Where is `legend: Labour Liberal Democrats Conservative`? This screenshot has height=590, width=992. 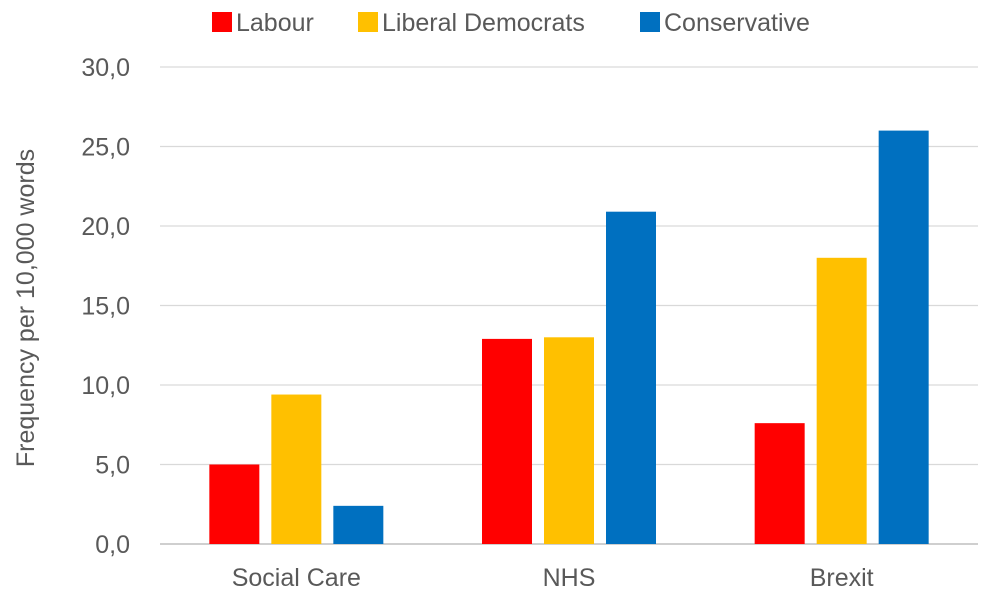
legend: Labour Liberal Democrats Conservative is located at coordinates (511, 23).